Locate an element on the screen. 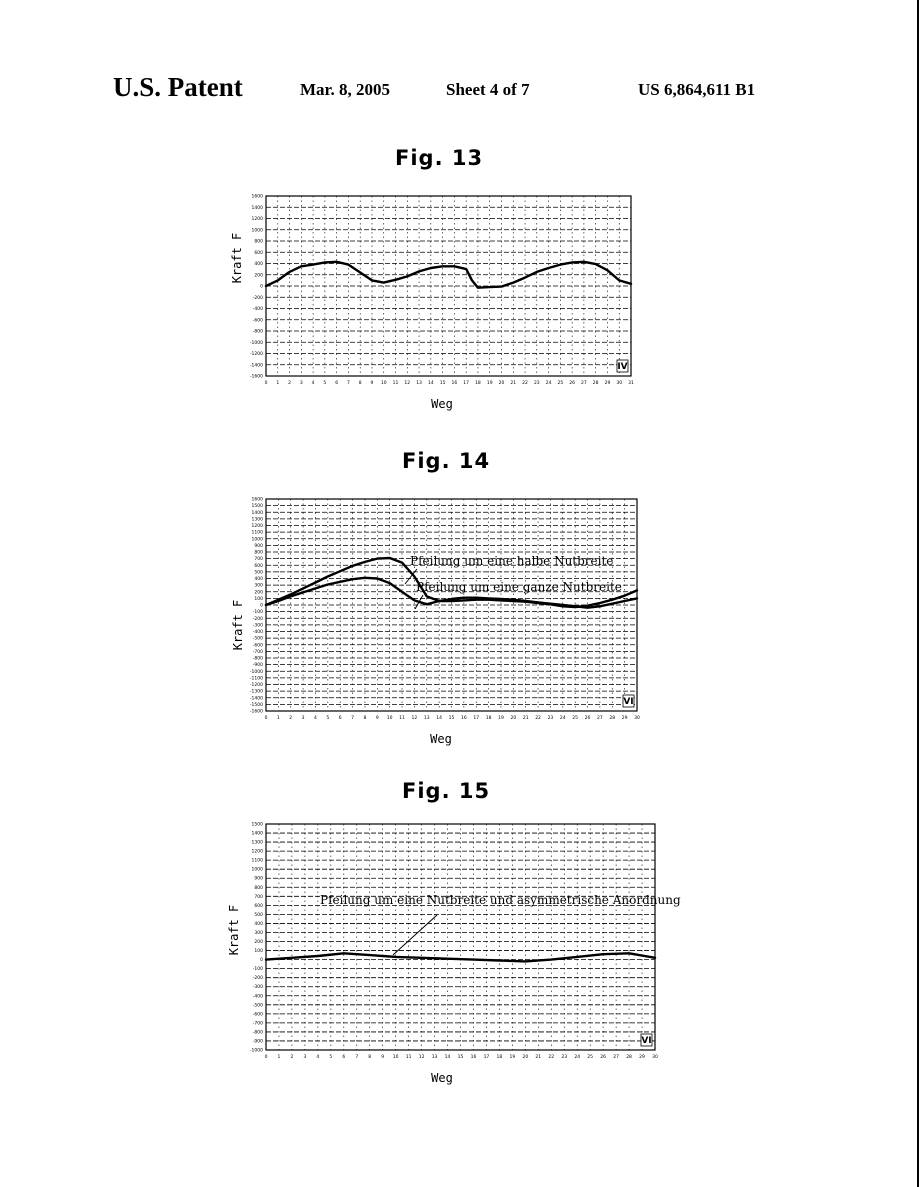 The image size is (922, 1187). y-tick-label: -400 is located at coordinates (258, 632).